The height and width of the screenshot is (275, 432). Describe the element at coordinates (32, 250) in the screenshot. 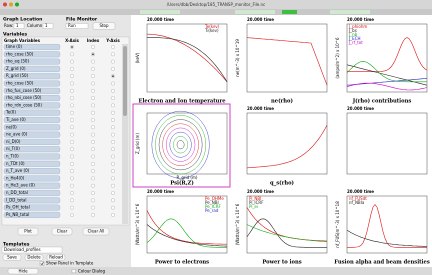

I see `template-select` at that location.